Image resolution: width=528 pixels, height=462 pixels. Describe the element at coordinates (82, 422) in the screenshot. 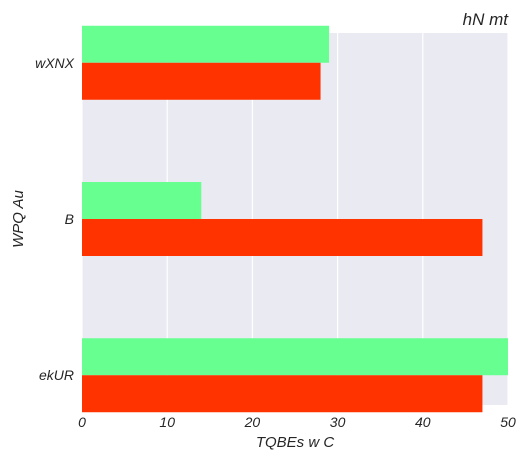

I see `x-tick-label: 0` at that location.